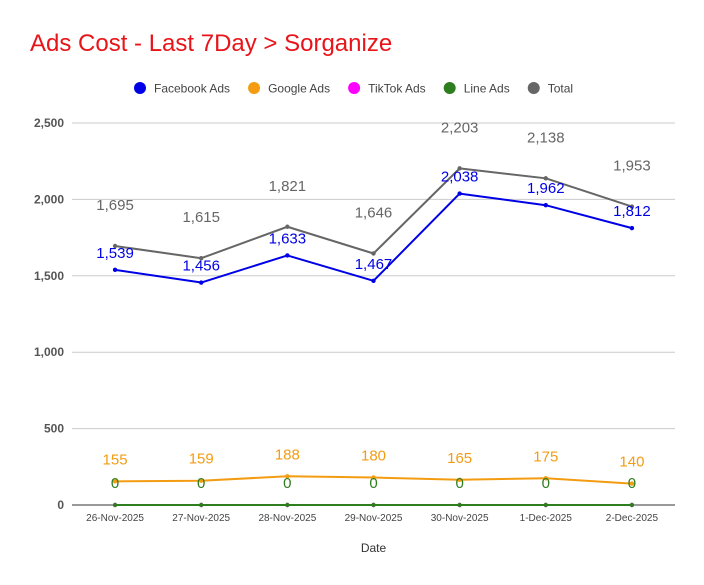 The image size is (704, 585). Describe the element at coordinates (374, 212) in the screenshot. I see `data-label-total: 1,646` at that location.